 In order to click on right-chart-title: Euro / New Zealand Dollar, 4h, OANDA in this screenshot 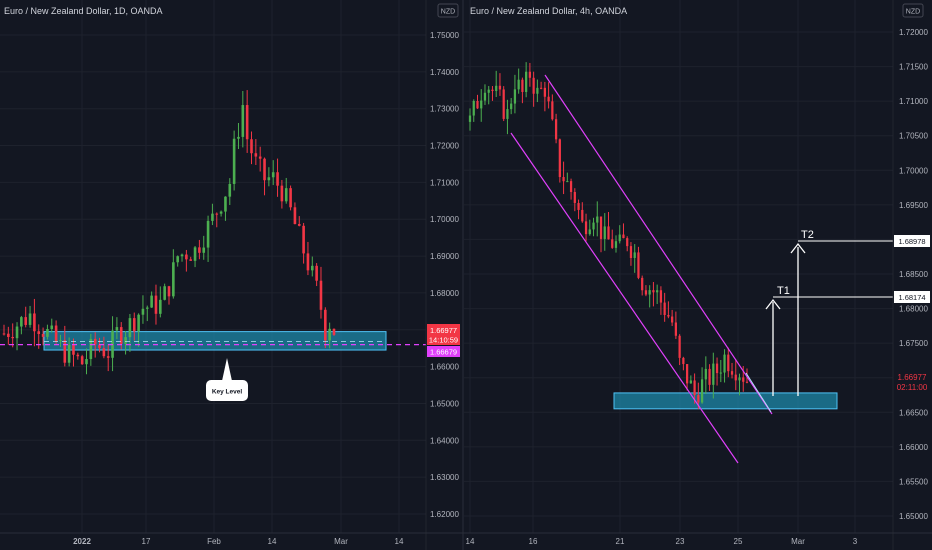, I will do `click(548, 11)`.